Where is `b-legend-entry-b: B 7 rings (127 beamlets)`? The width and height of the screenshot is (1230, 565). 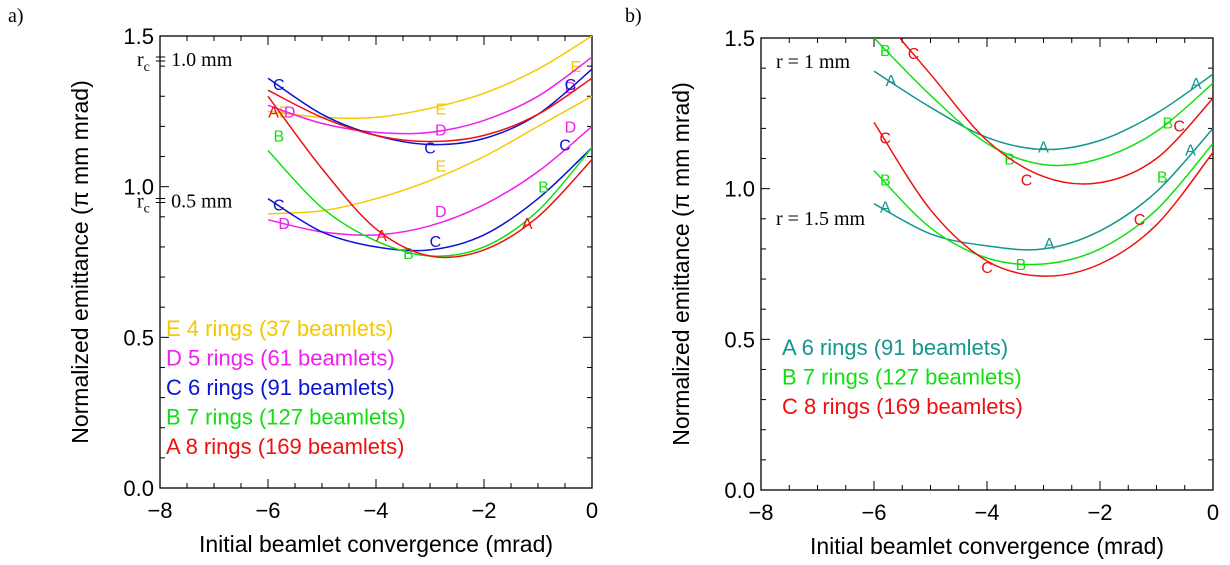 b-legend-entry-b: B 7 rings (127 beamlets) is located at coordinates (902, 377).